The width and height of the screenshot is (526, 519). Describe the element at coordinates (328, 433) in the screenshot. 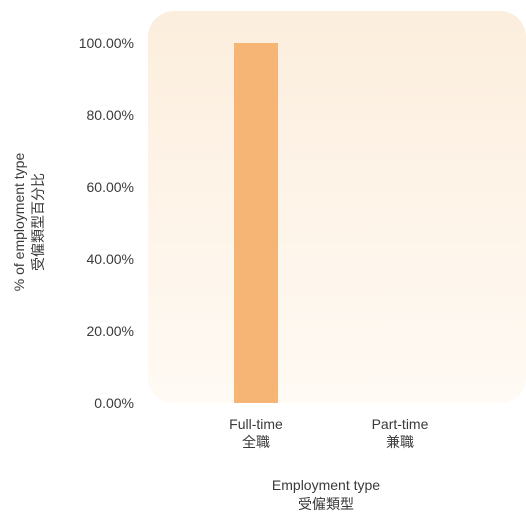

I see `x-axis-ticks: Full-time 全職 Part-time 兼職` at that location.